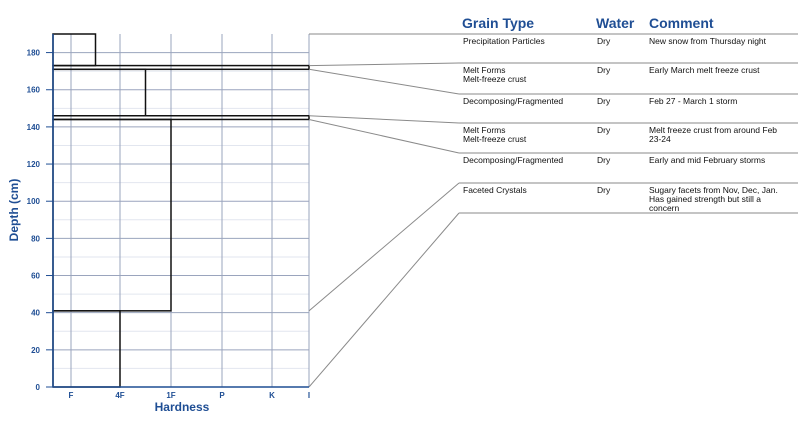 This screenshot has height=433, width=800. What do you see at coordinates (615, 23) in the screenshot?
I see `water-header: Water` at bounding box center [615, 23].